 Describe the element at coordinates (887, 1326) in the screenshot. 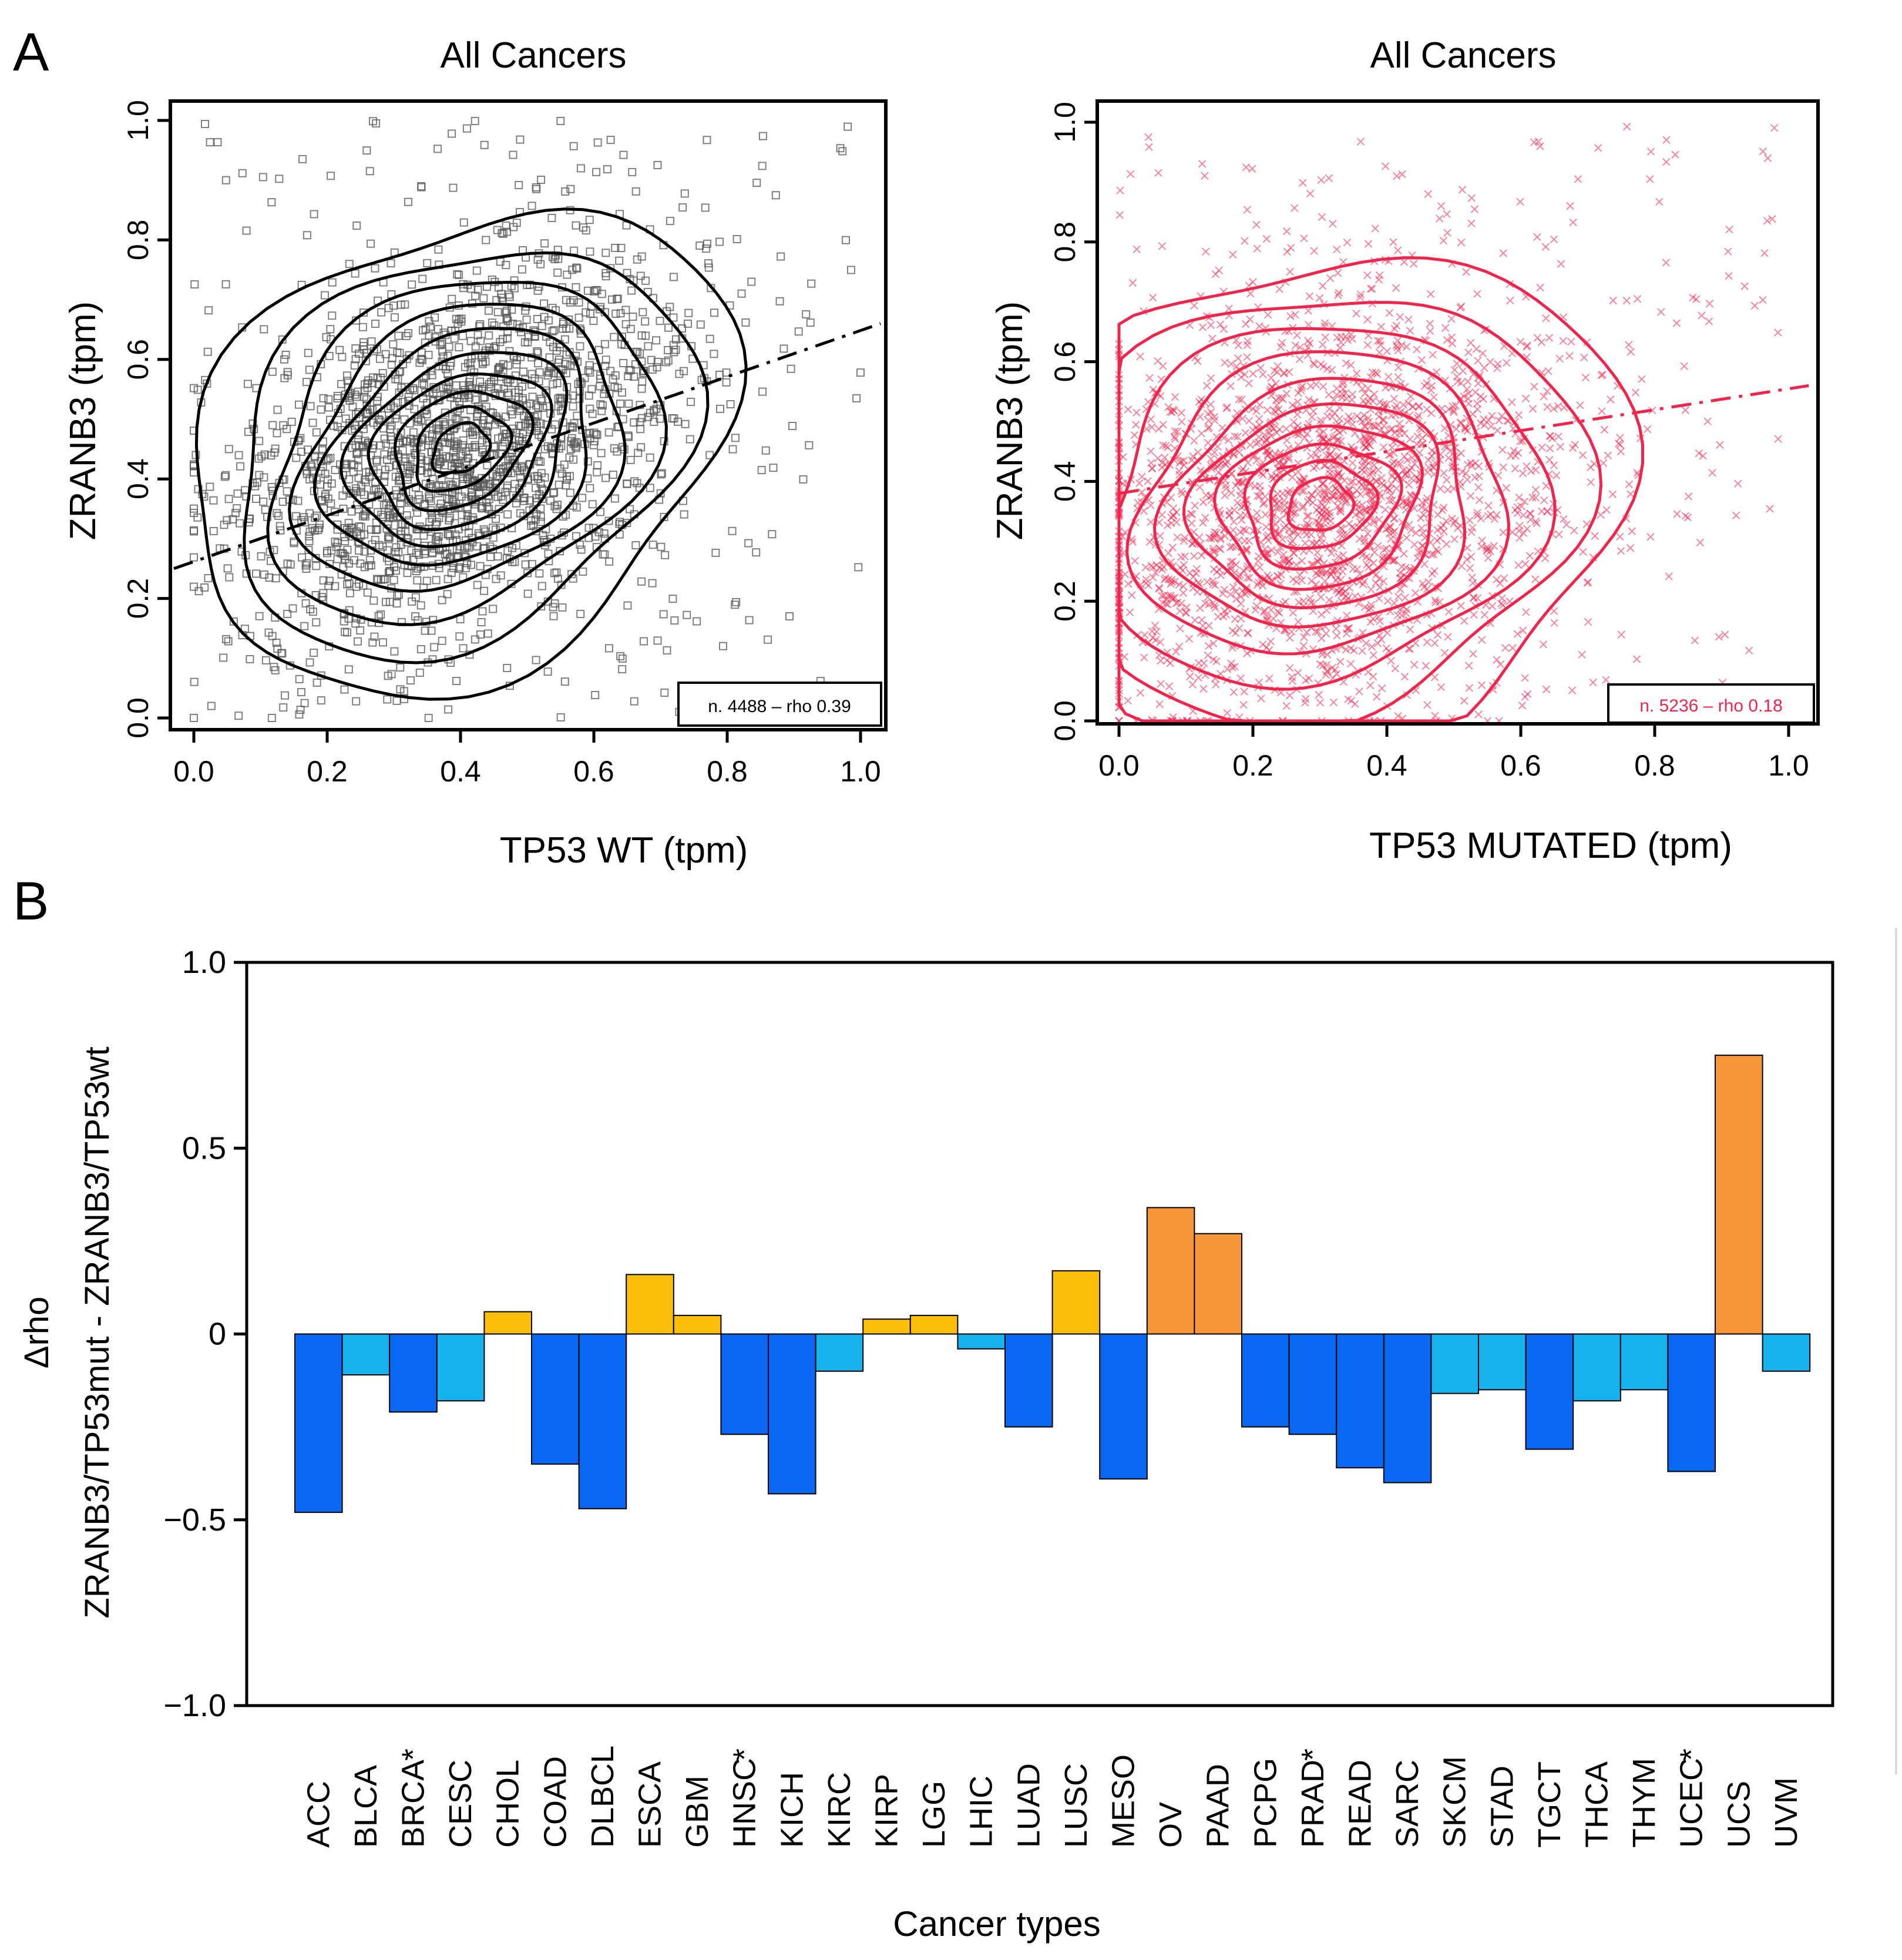

I see `bar-kirp` at that location.